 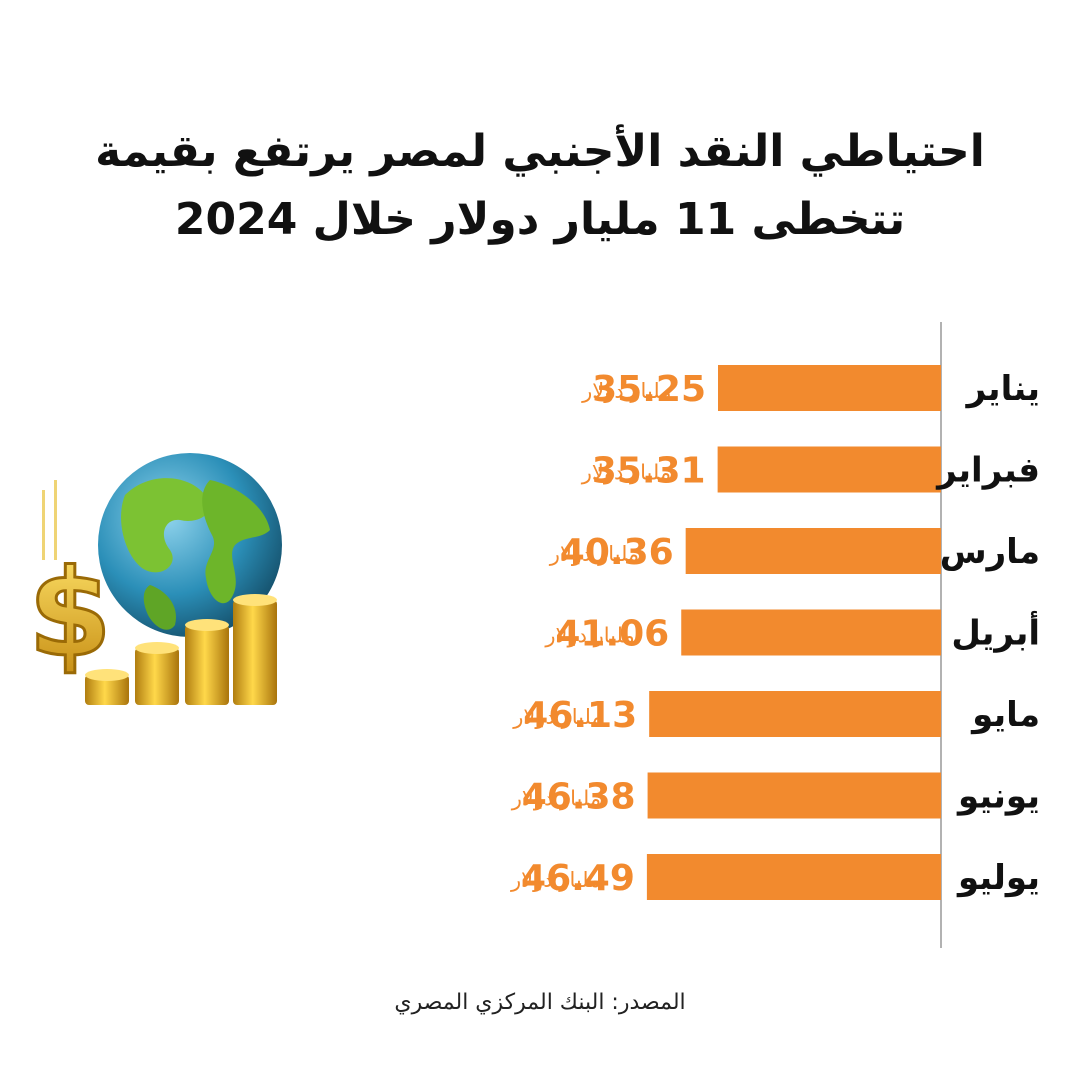 I want to click on category-label: يونيو, so click(x=998, y=797).